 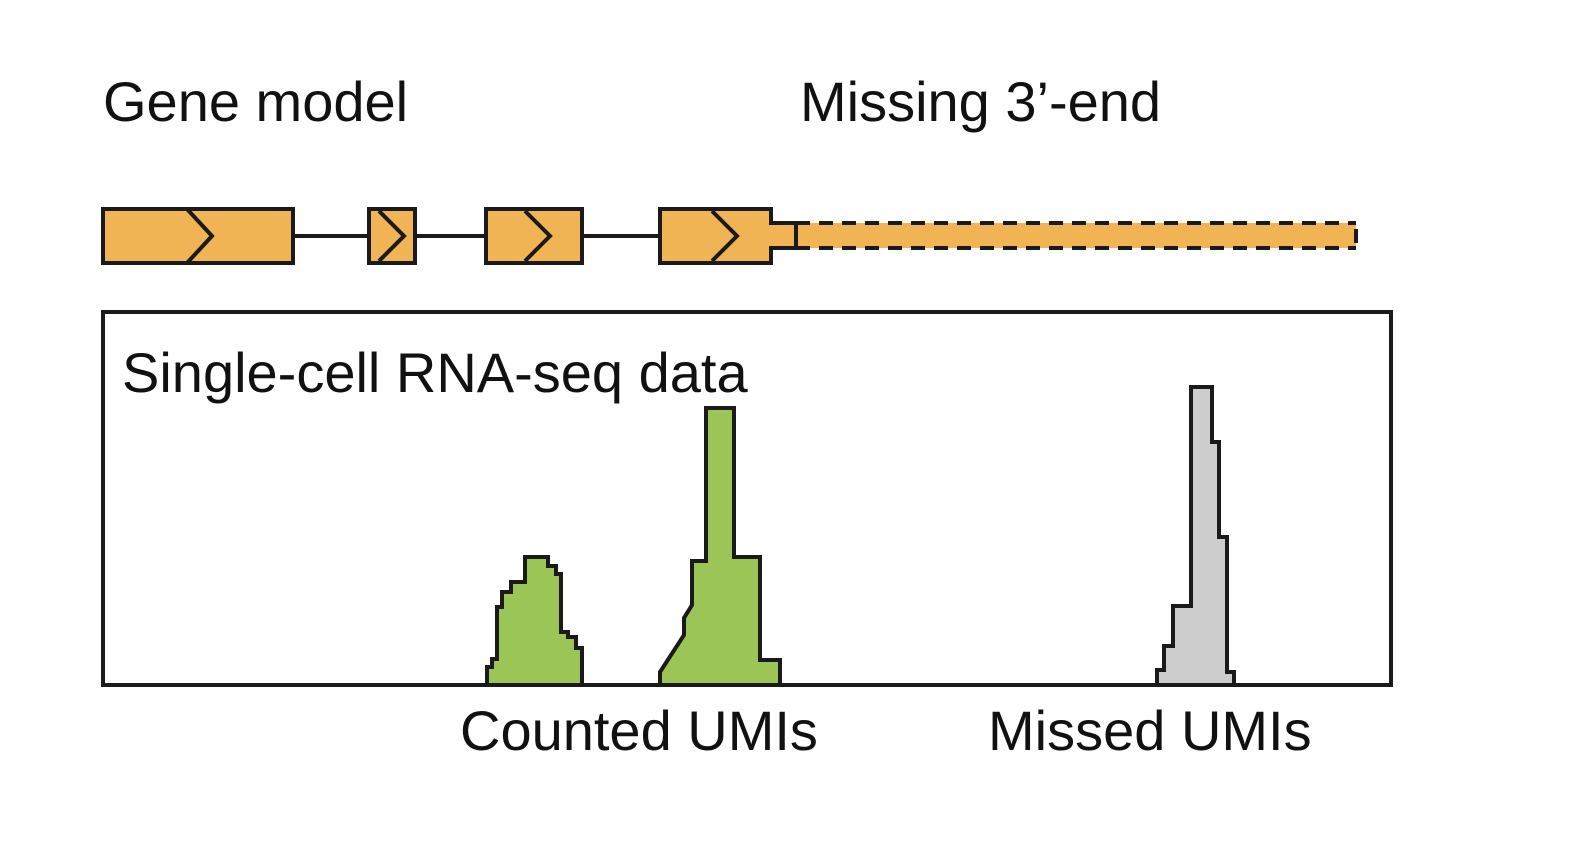 I want to click on counted-umis-label: Counted UMIs, so click(x=639, y=730).